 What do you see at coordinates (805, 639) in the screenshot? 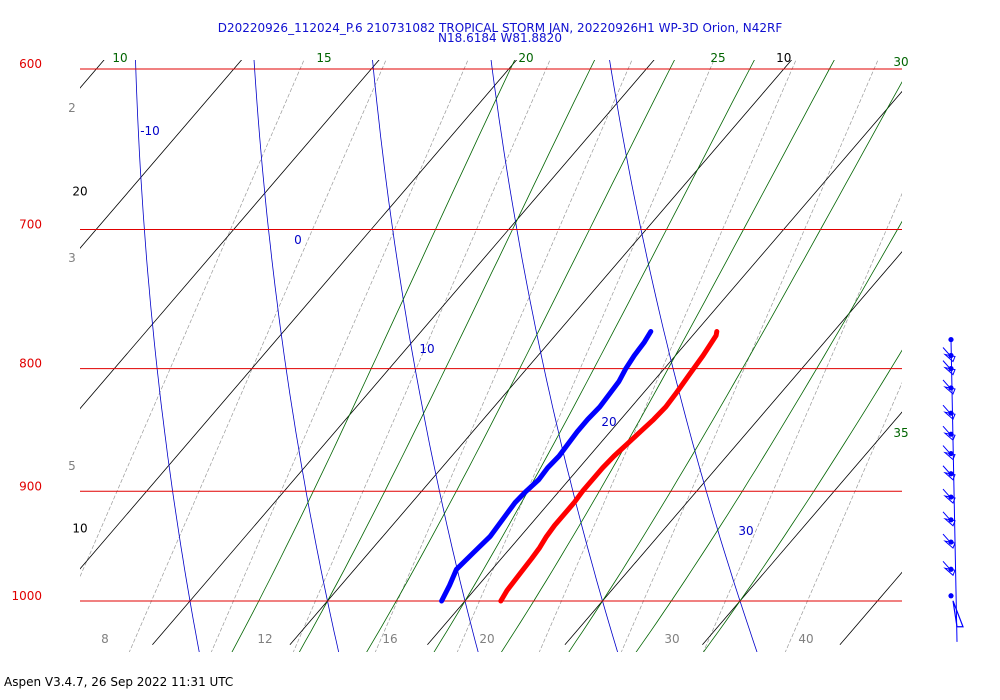
I see `mixing-ratio-label: 40` at bounding box center [805, 639].